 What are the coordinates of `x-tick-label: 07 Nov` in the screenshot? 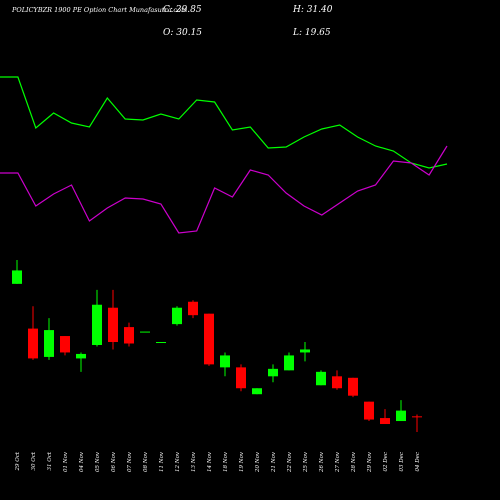 It's located at (130, 461).